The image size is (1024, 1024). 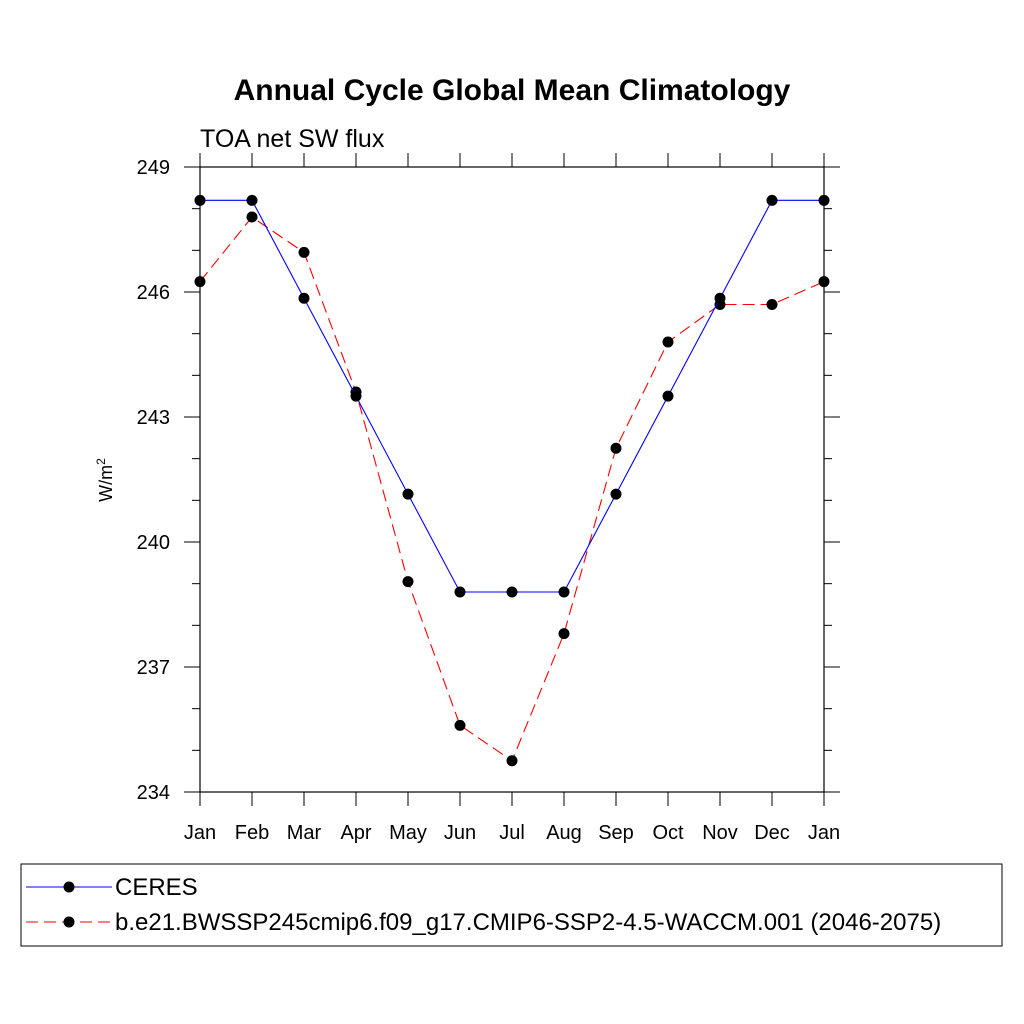 What do you see at coordinates (292, 139) in the screenshot?
I see `chart-subtitle: TOA net SW flux` at bounding box center [292, 139].